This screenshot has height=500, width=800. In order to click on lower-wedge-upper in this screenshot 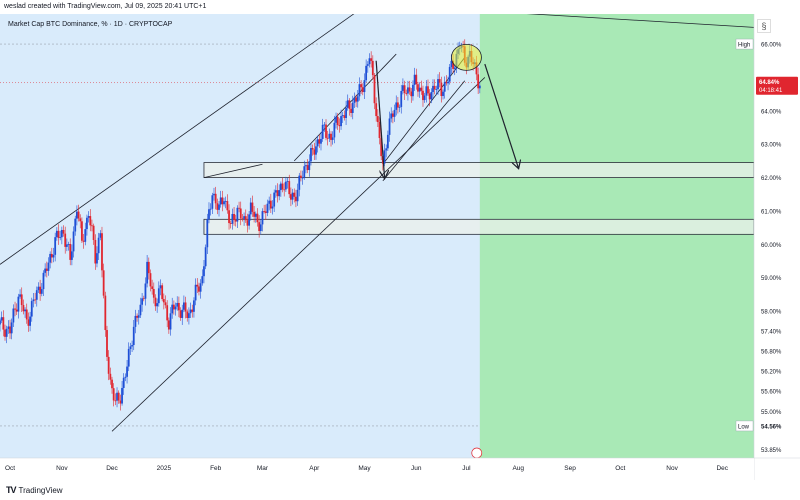, I will do `click(424, 111)`.